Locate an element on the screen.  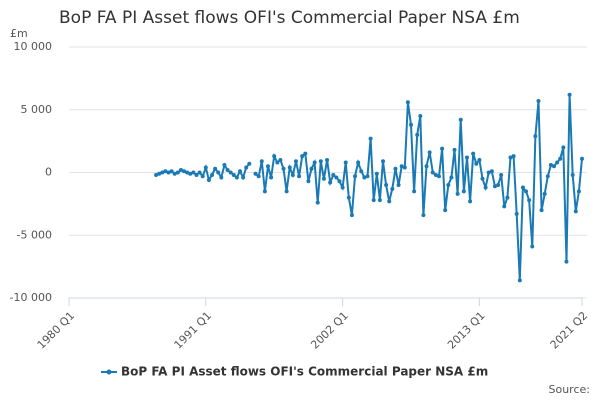
x-tick-label: 1991 Q1 is located at coordinates (193, 330).